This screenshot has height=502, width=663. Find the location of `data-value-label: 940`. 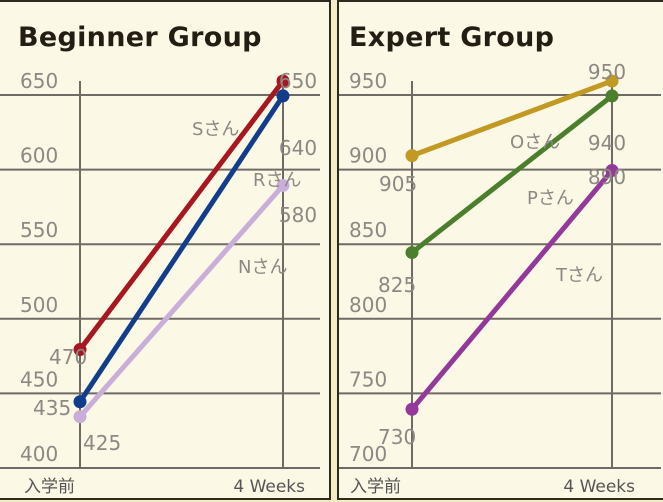

data-value-label: 940 is located at coordinates (607, 143).